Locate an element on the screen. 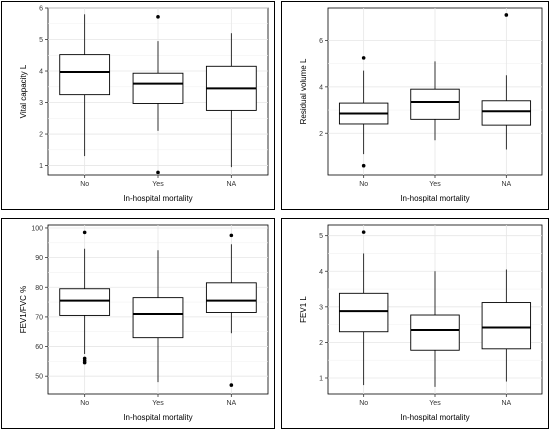 The height and width of the screenshot is (430, 550). y-tick-label: 80 is located at coordinates (39, 288).